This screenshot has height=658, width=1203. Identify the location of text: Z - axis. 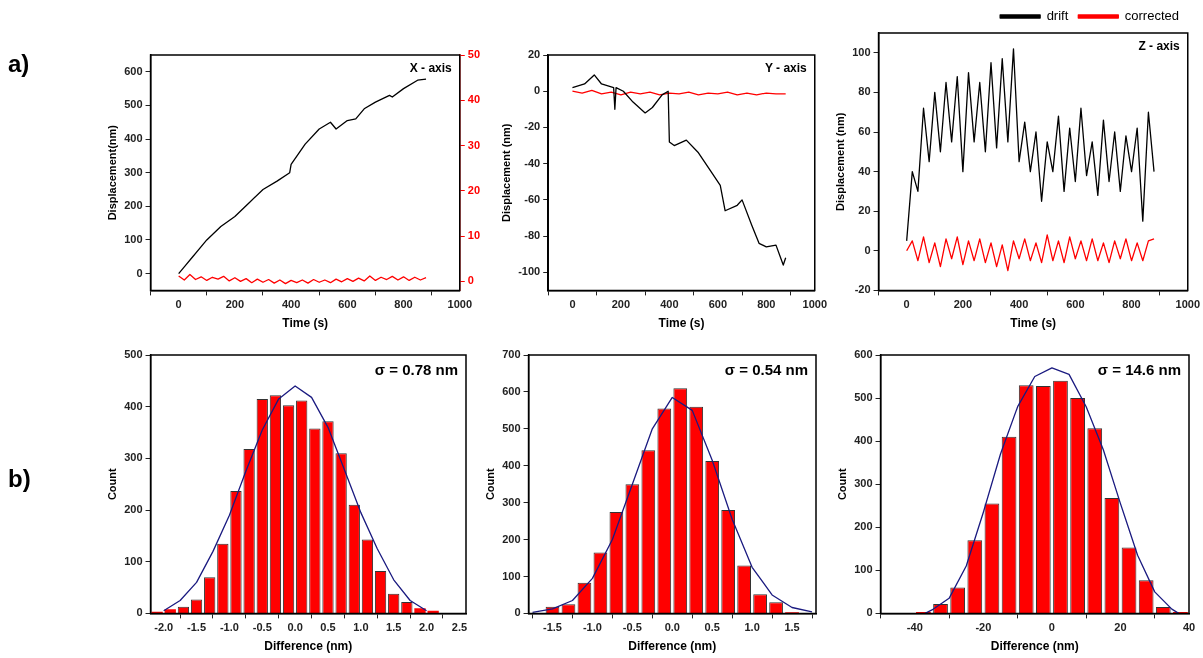
(1159, 46).